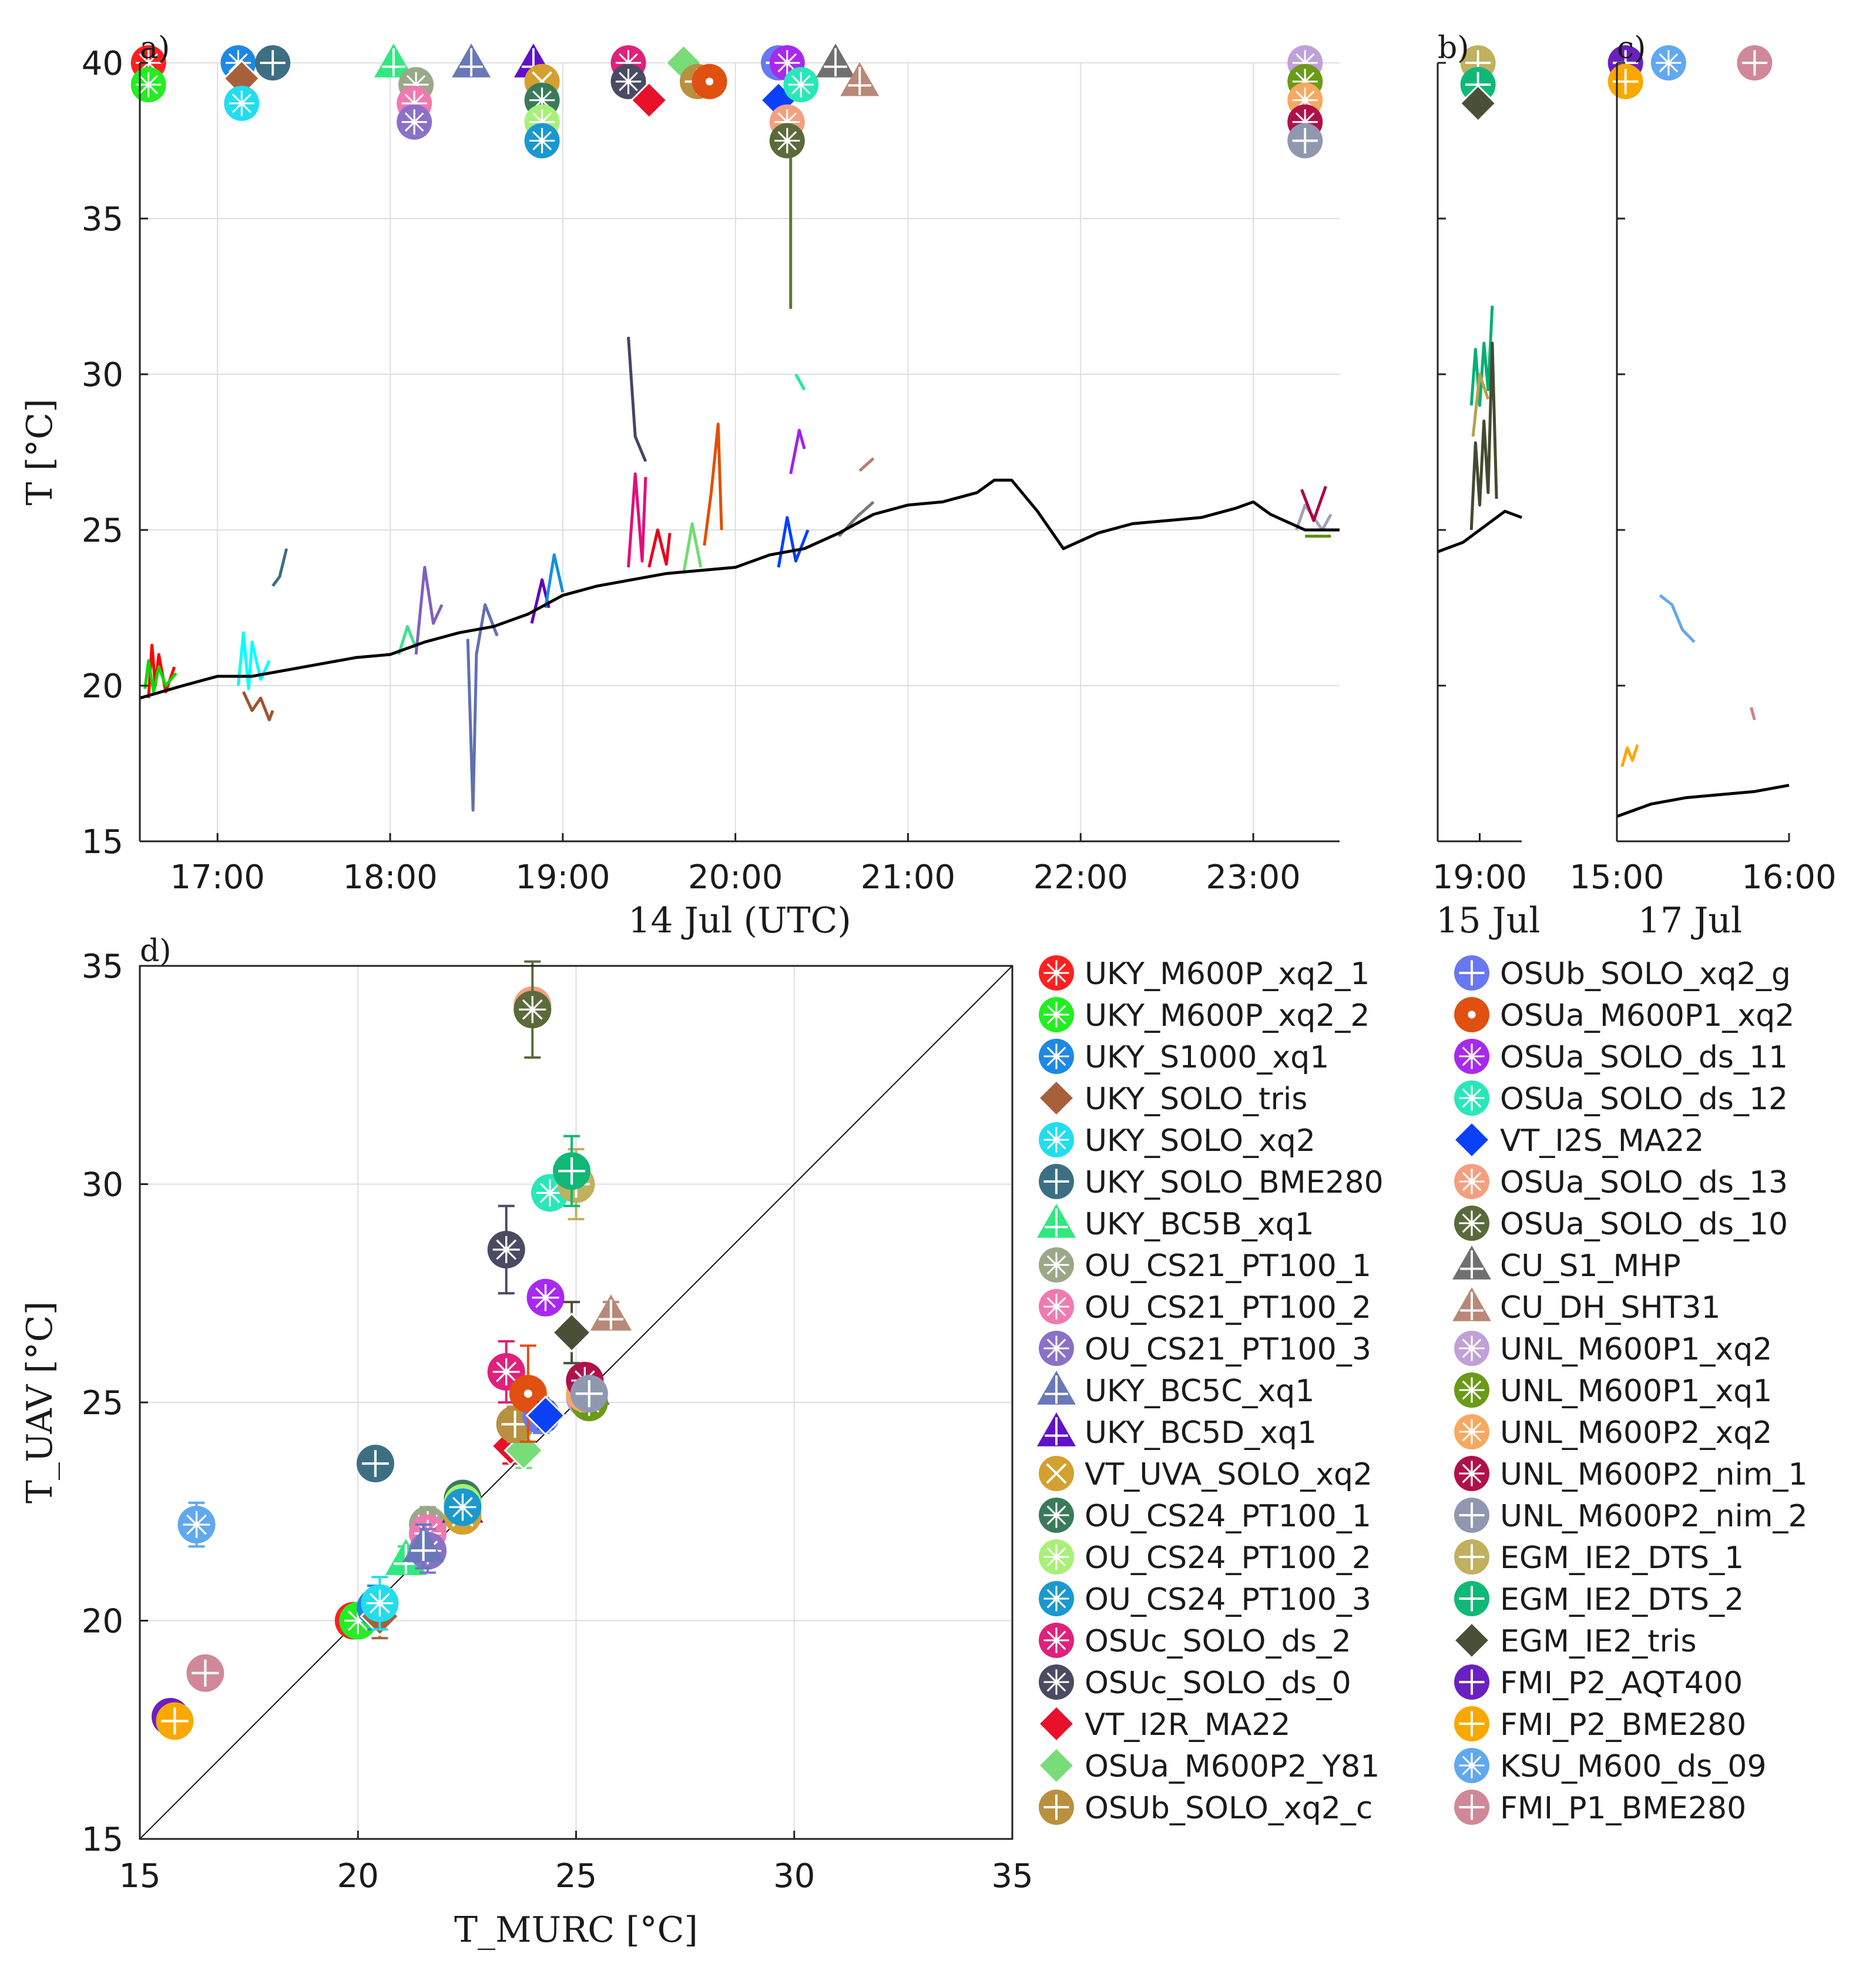  Describe the element at coordinates (1644, 1057) in the screenshot. I see `legend-label: OSUa_SOLO_ds_11` at that location.